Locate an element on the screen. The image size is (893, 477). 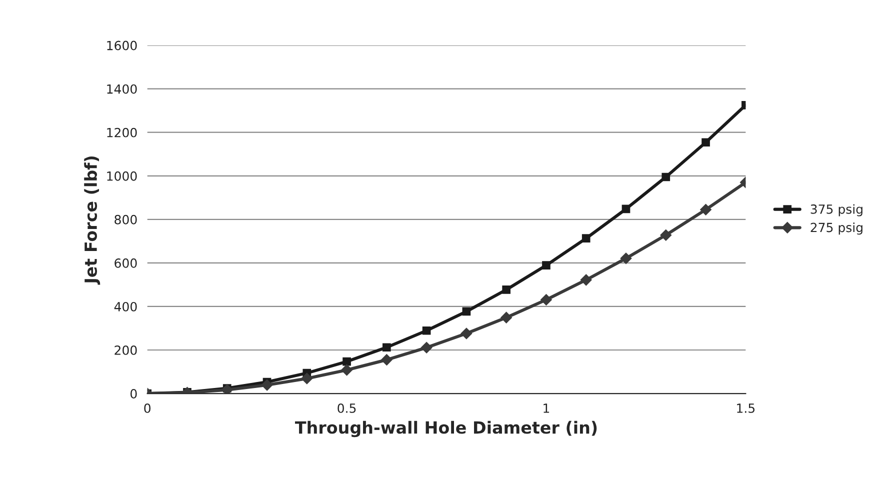
y-tick-label: 200 is located at coordinates (125, 350).